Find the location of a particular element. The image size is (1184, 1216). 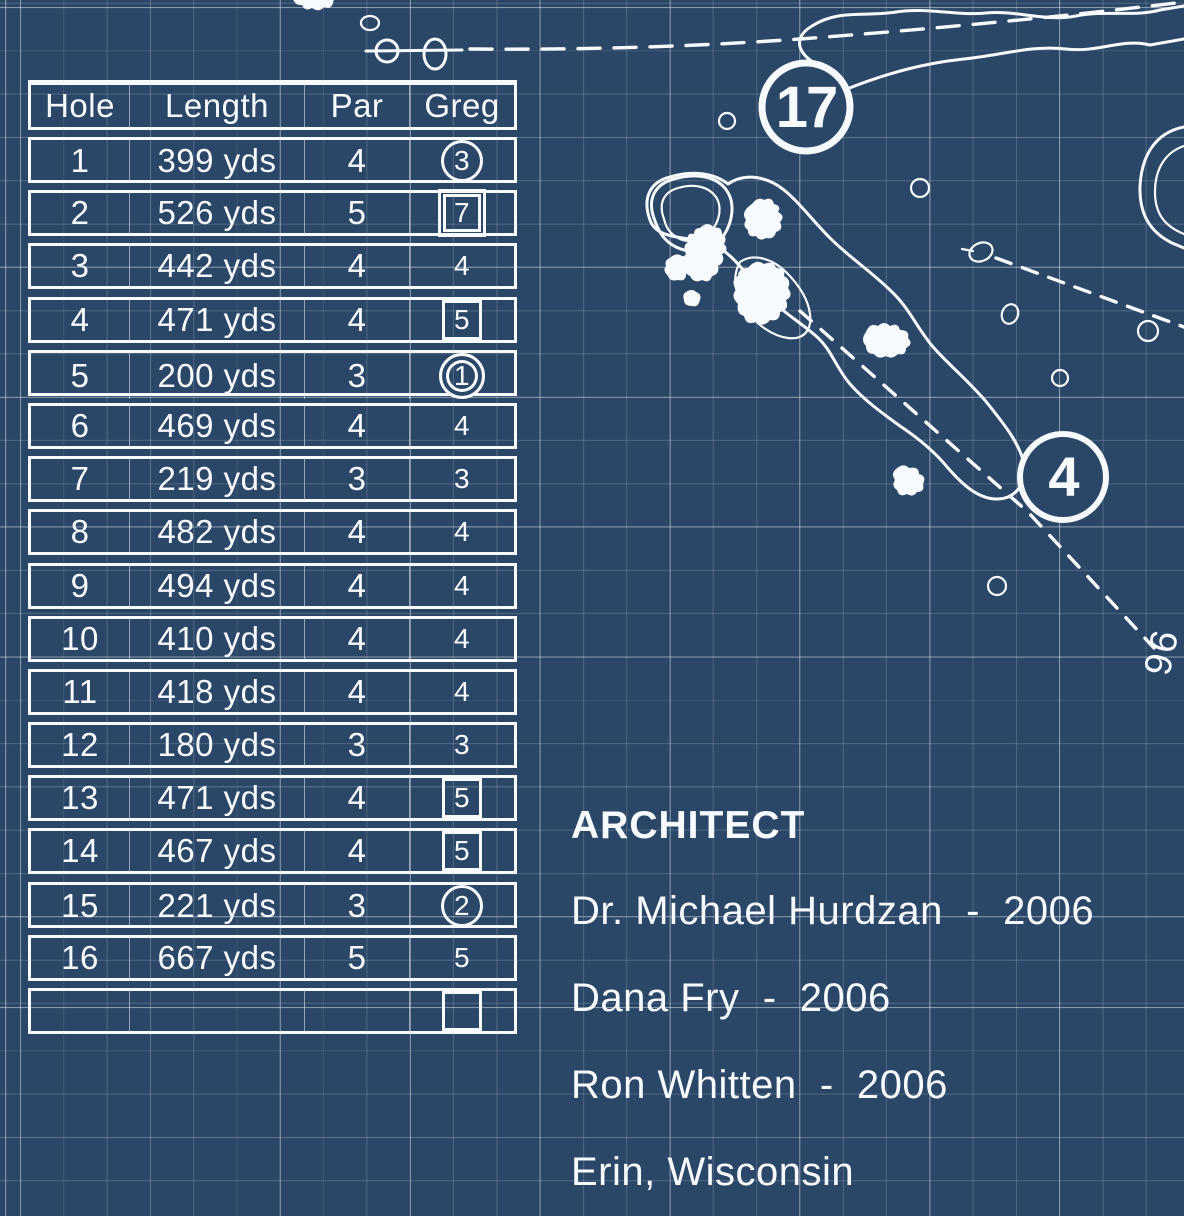

table-row: 6 469 yds 4 4 is located at coordinates (272, 425).